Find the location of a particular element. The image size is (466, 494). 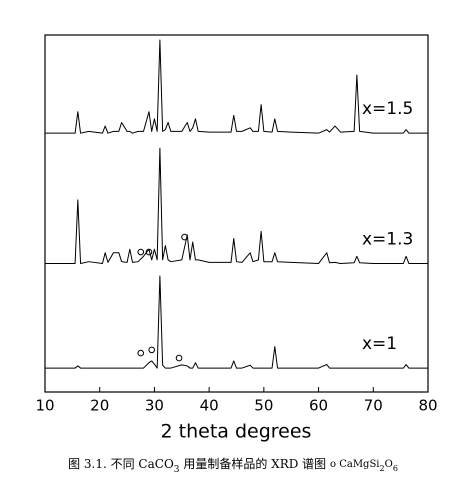

caption-text: o CaMgSi is located at coordinates (355, 464).